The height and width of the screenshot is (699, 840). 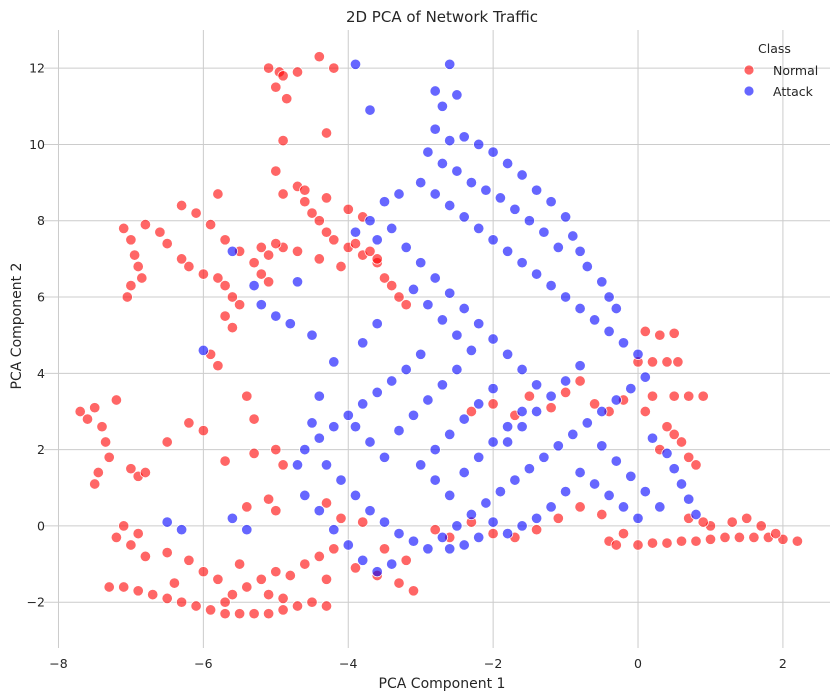 I want to click on x-tick-label: −2, so click(x=493, y=663).